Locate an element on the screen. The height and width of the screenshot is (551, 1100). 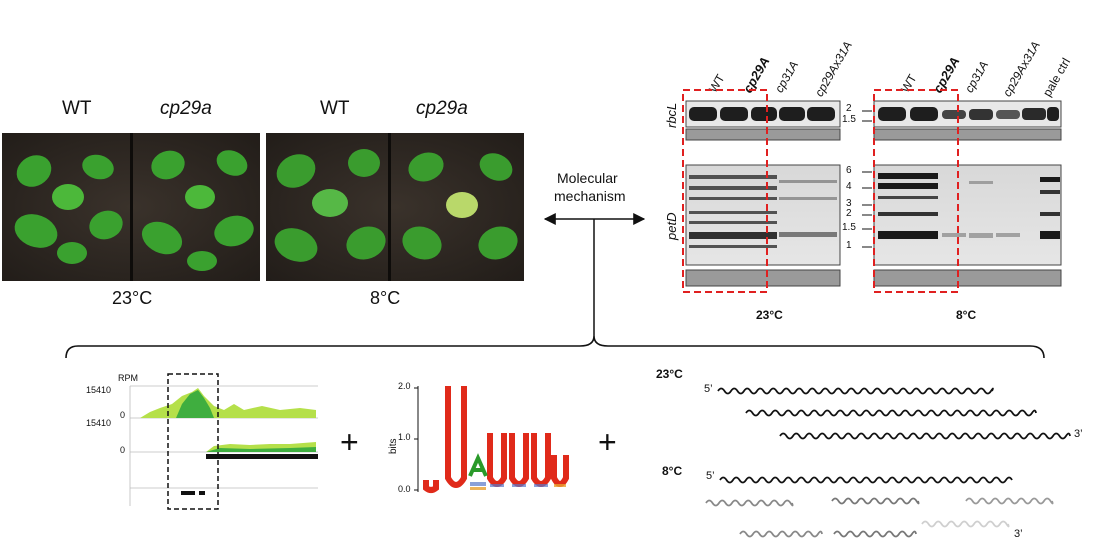
logo-tick-1: 1.0 is located at coordinates (404, 437).